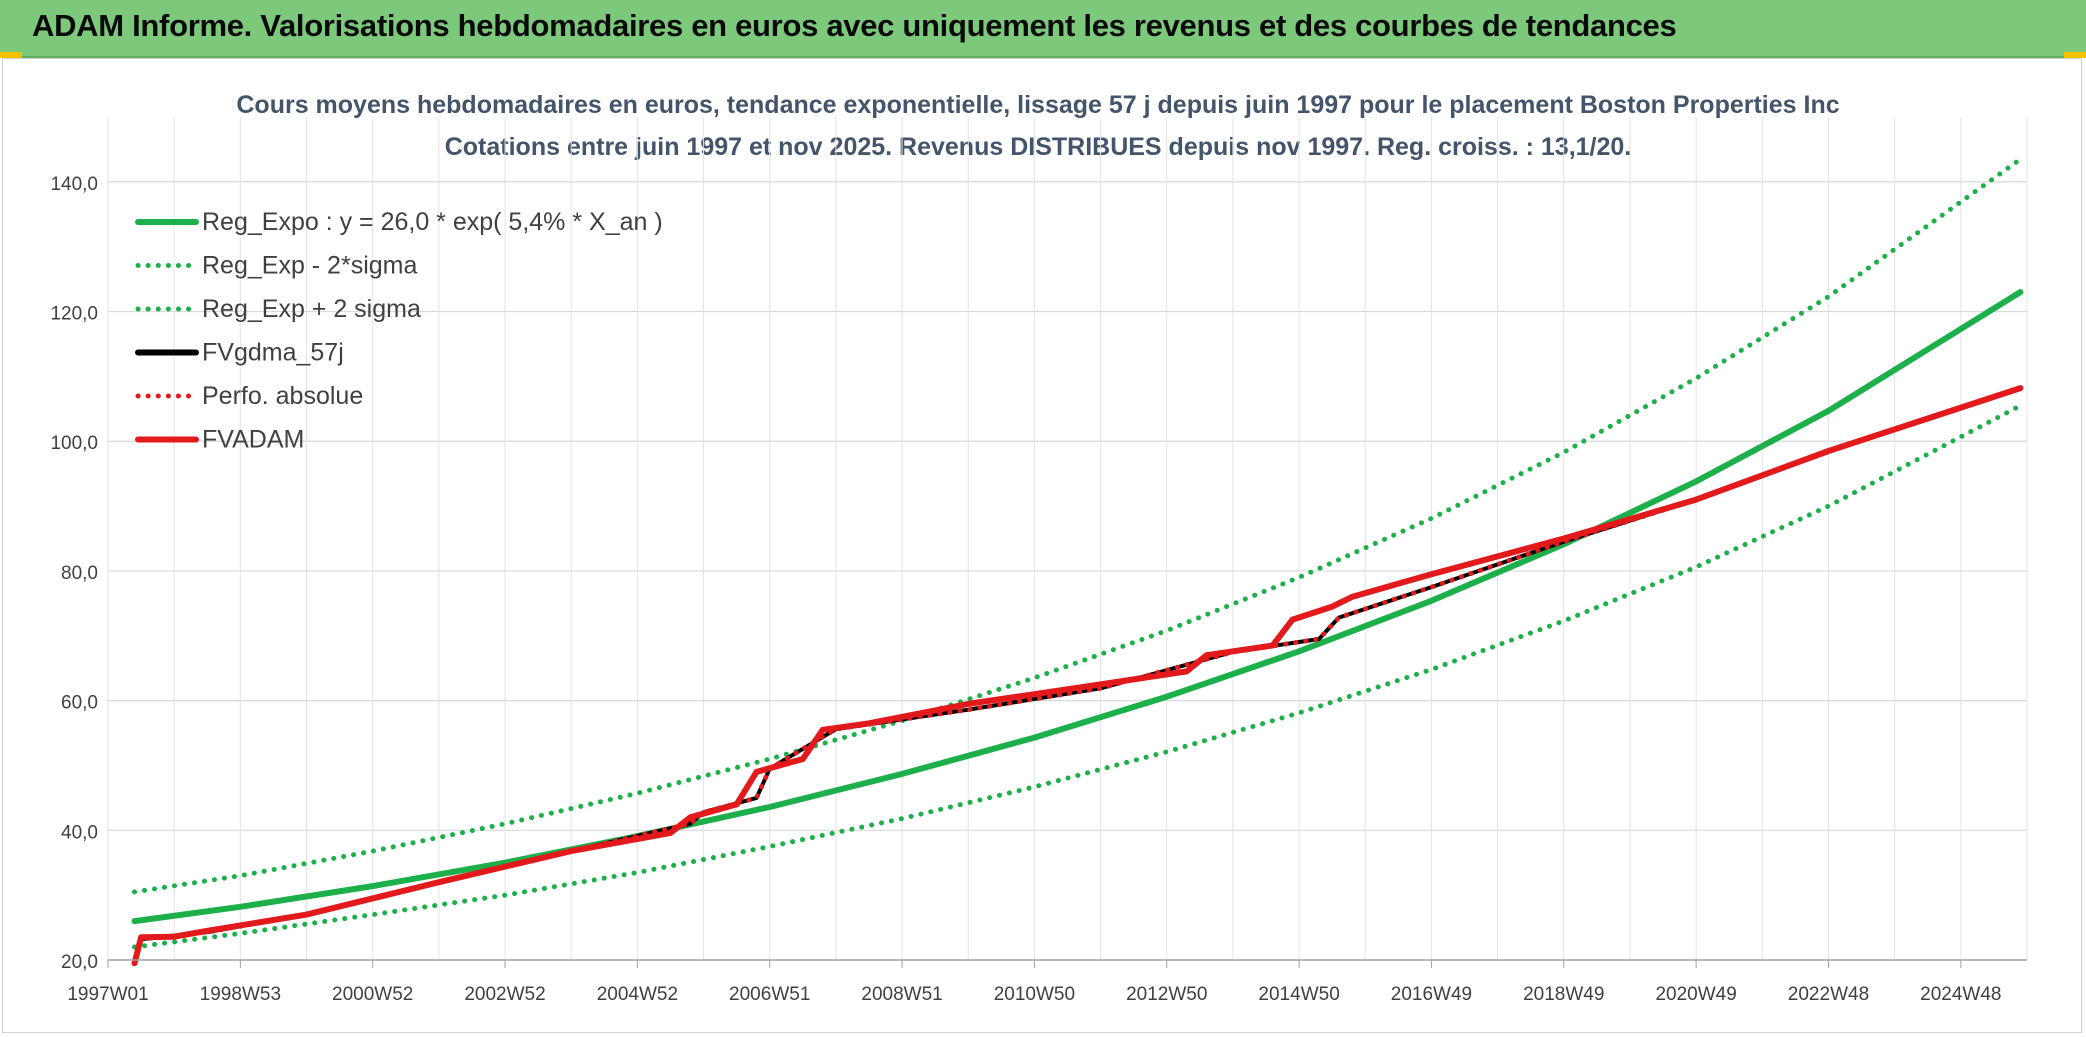  What do you see at coordinates (282, 396) in the screenshot?
I see `legend-label-4: Perfo. absolue` at bounding box center [282, 396].